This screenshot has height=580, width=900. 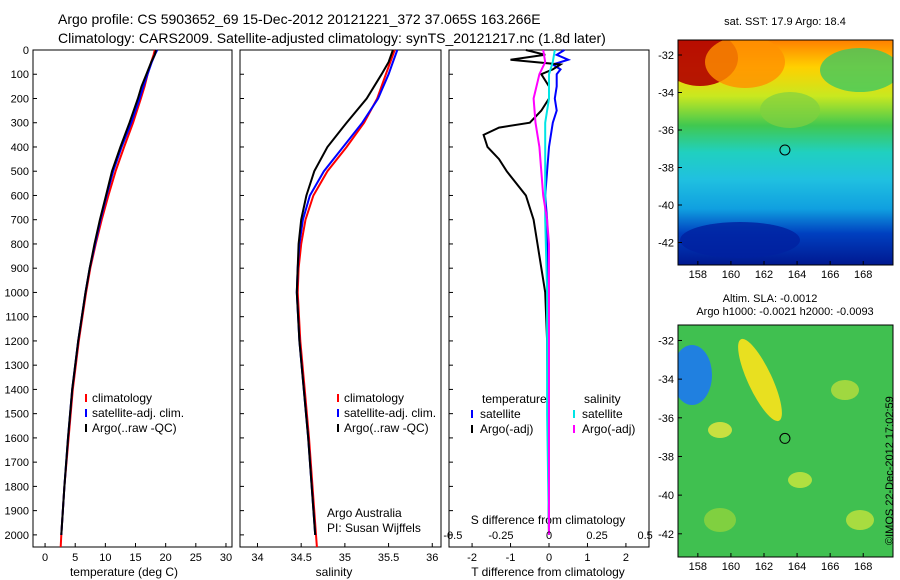 I want to click on sst-map-ytick-label: -34, so click(x=666, y=94).